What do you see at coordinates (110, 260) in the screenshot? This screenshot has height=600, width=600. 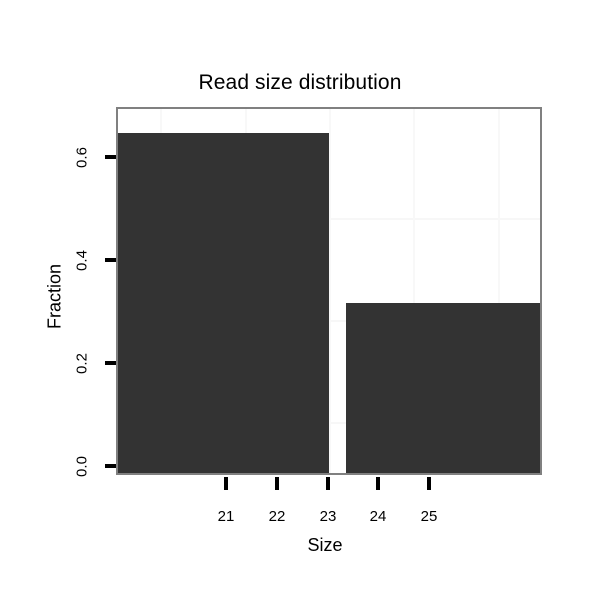 I see `tick-mark-y-0.4` at bounding box center [110, 260].